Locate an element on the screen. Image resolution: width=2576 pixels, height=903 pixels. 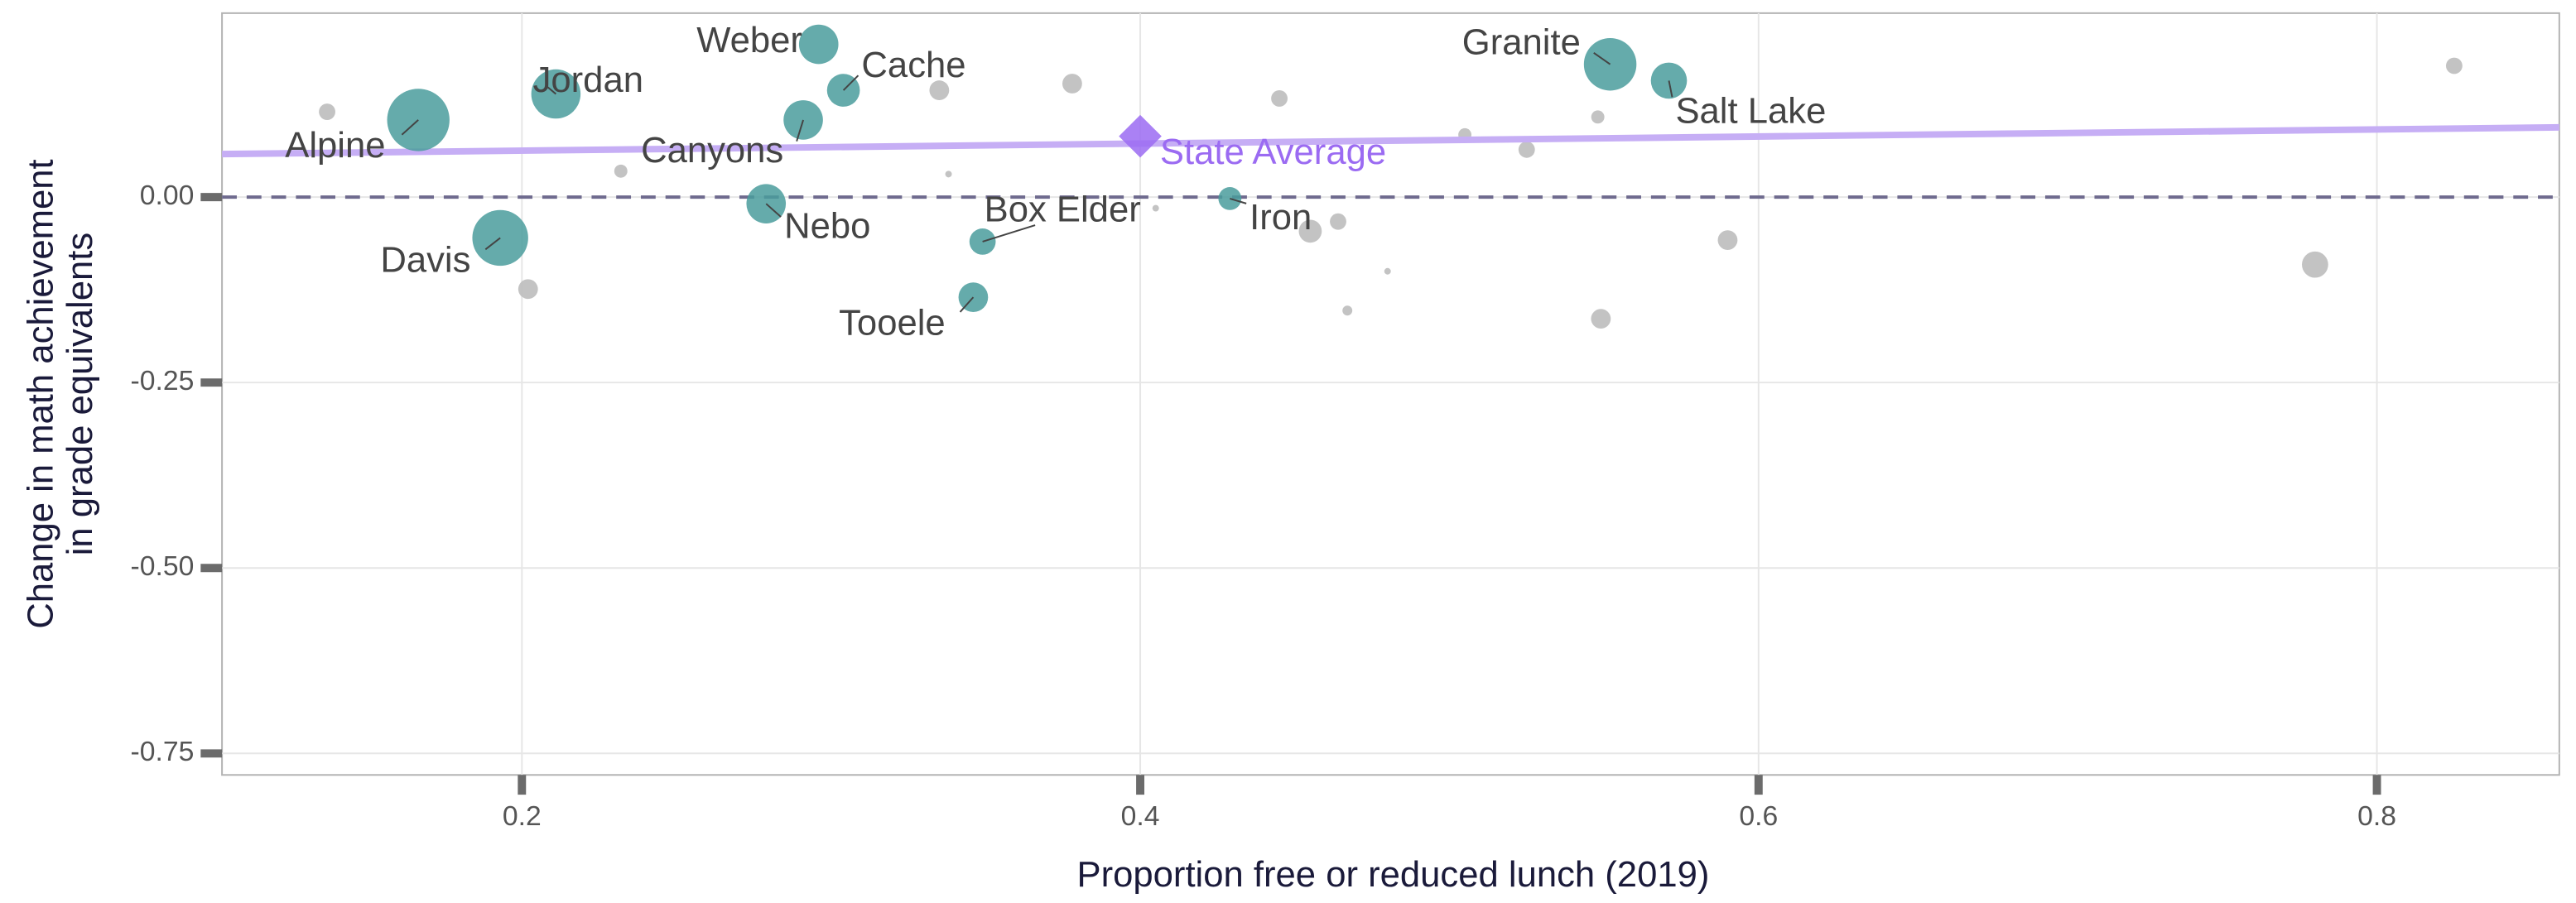
x-tick-label: 0.4 is located at coordinates (1140, 816).